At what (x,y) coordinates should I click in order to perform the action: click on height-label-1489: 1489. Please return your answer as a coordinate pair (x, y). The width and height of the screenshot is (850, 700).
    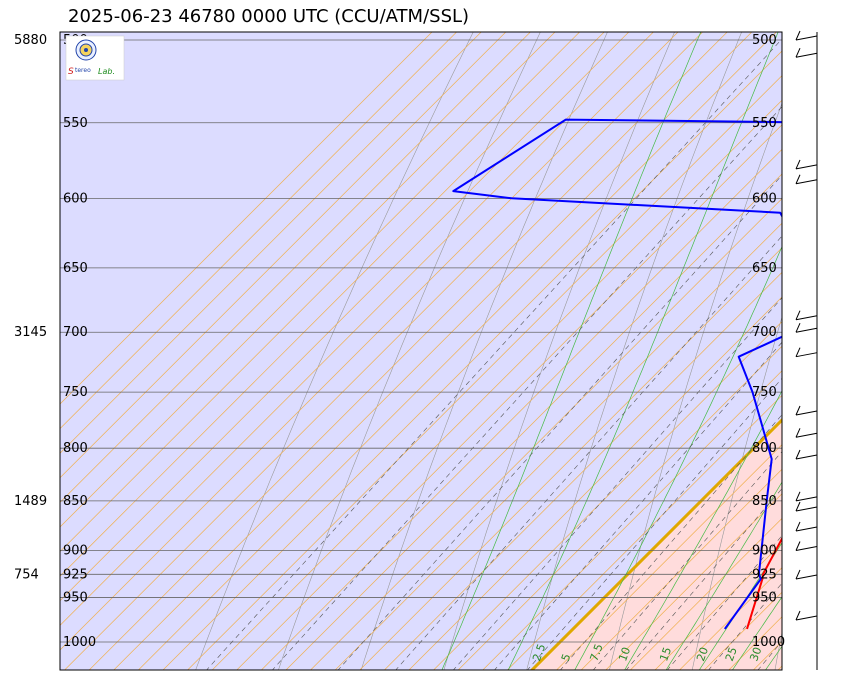
    Looking at the image, I should click on (30, 501).